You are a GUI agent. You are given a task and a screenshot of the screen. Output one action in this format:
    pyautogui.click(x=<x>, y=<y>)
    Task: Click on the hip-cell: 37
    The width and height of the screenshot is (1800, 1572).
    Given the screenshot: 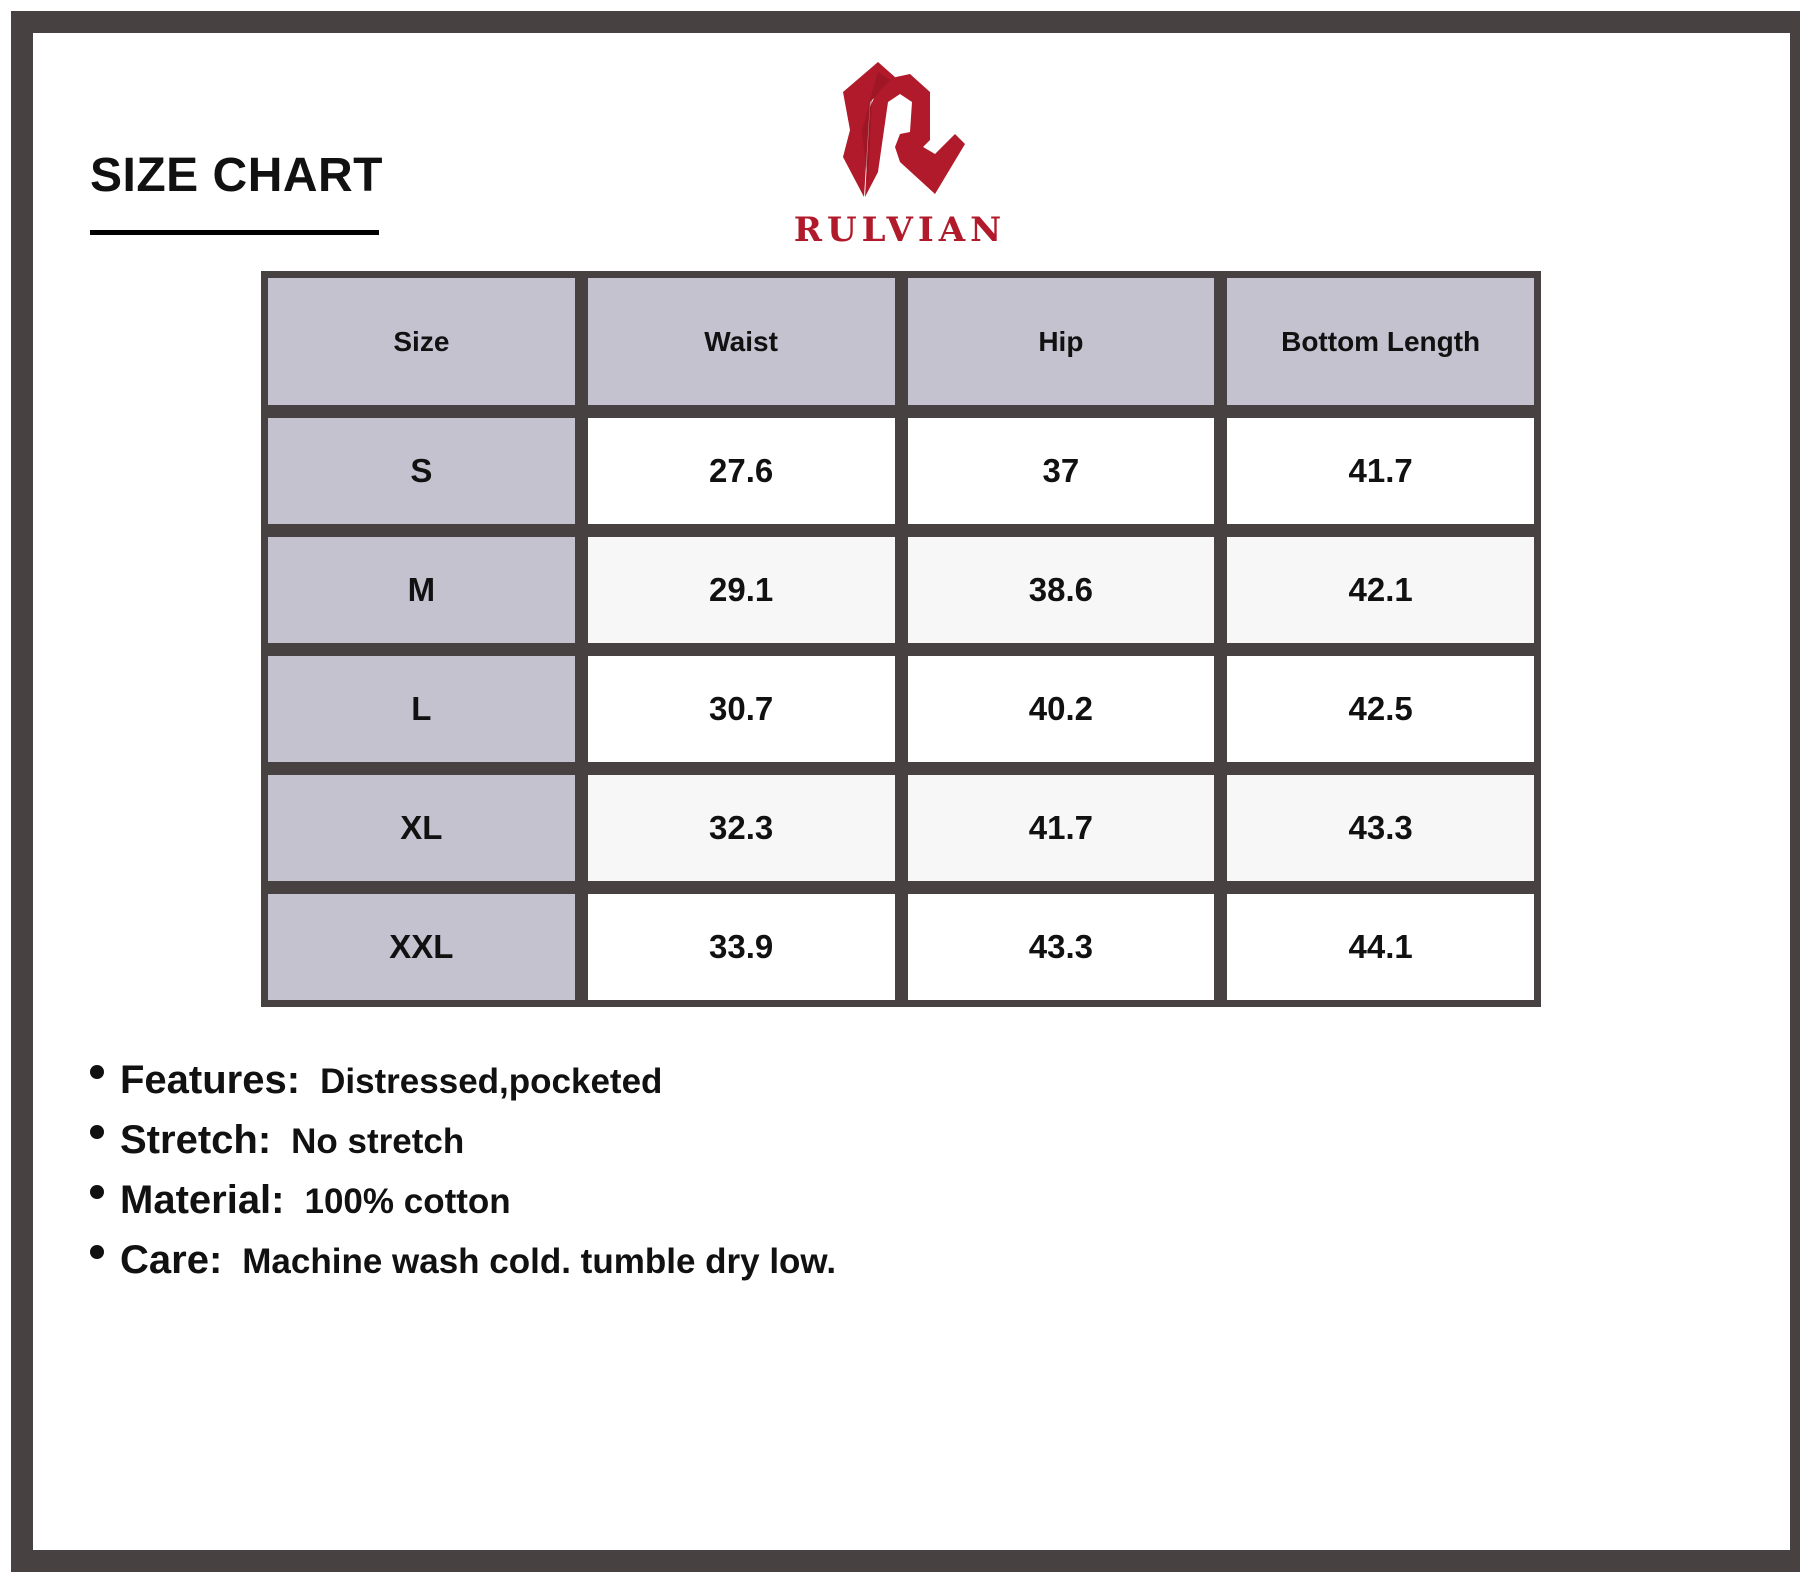 What is the action you would take?
    pyautogui.click(x=1061, y=471)
    